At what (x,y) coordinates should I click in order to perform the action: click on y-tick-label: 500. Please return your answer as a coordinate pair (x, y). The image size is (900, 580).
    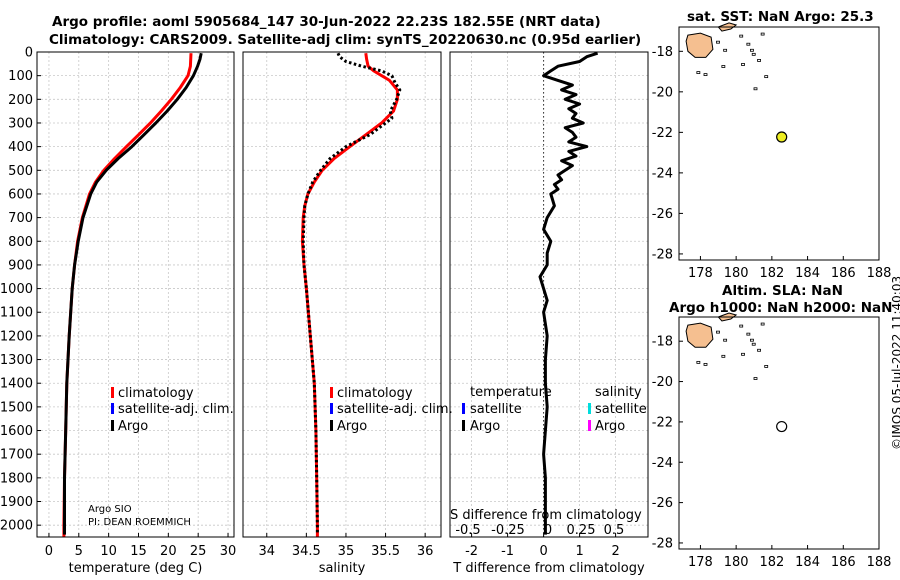
    Looking at the image, I should click on (20, 171).